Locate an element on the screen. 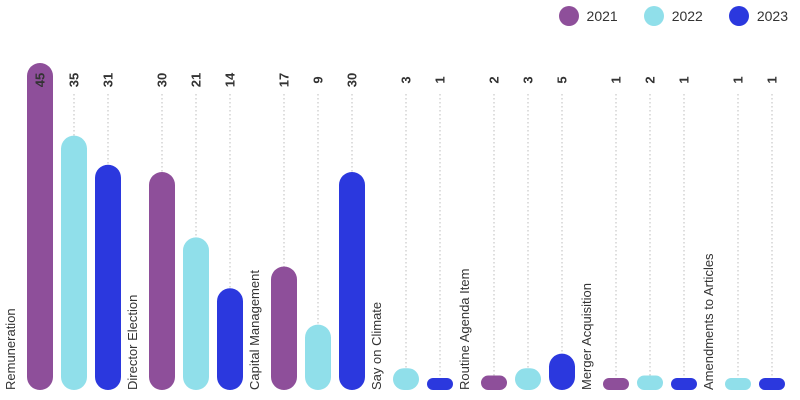  category-label-remuneration: Remuneration is located at coordinates (10, 349).